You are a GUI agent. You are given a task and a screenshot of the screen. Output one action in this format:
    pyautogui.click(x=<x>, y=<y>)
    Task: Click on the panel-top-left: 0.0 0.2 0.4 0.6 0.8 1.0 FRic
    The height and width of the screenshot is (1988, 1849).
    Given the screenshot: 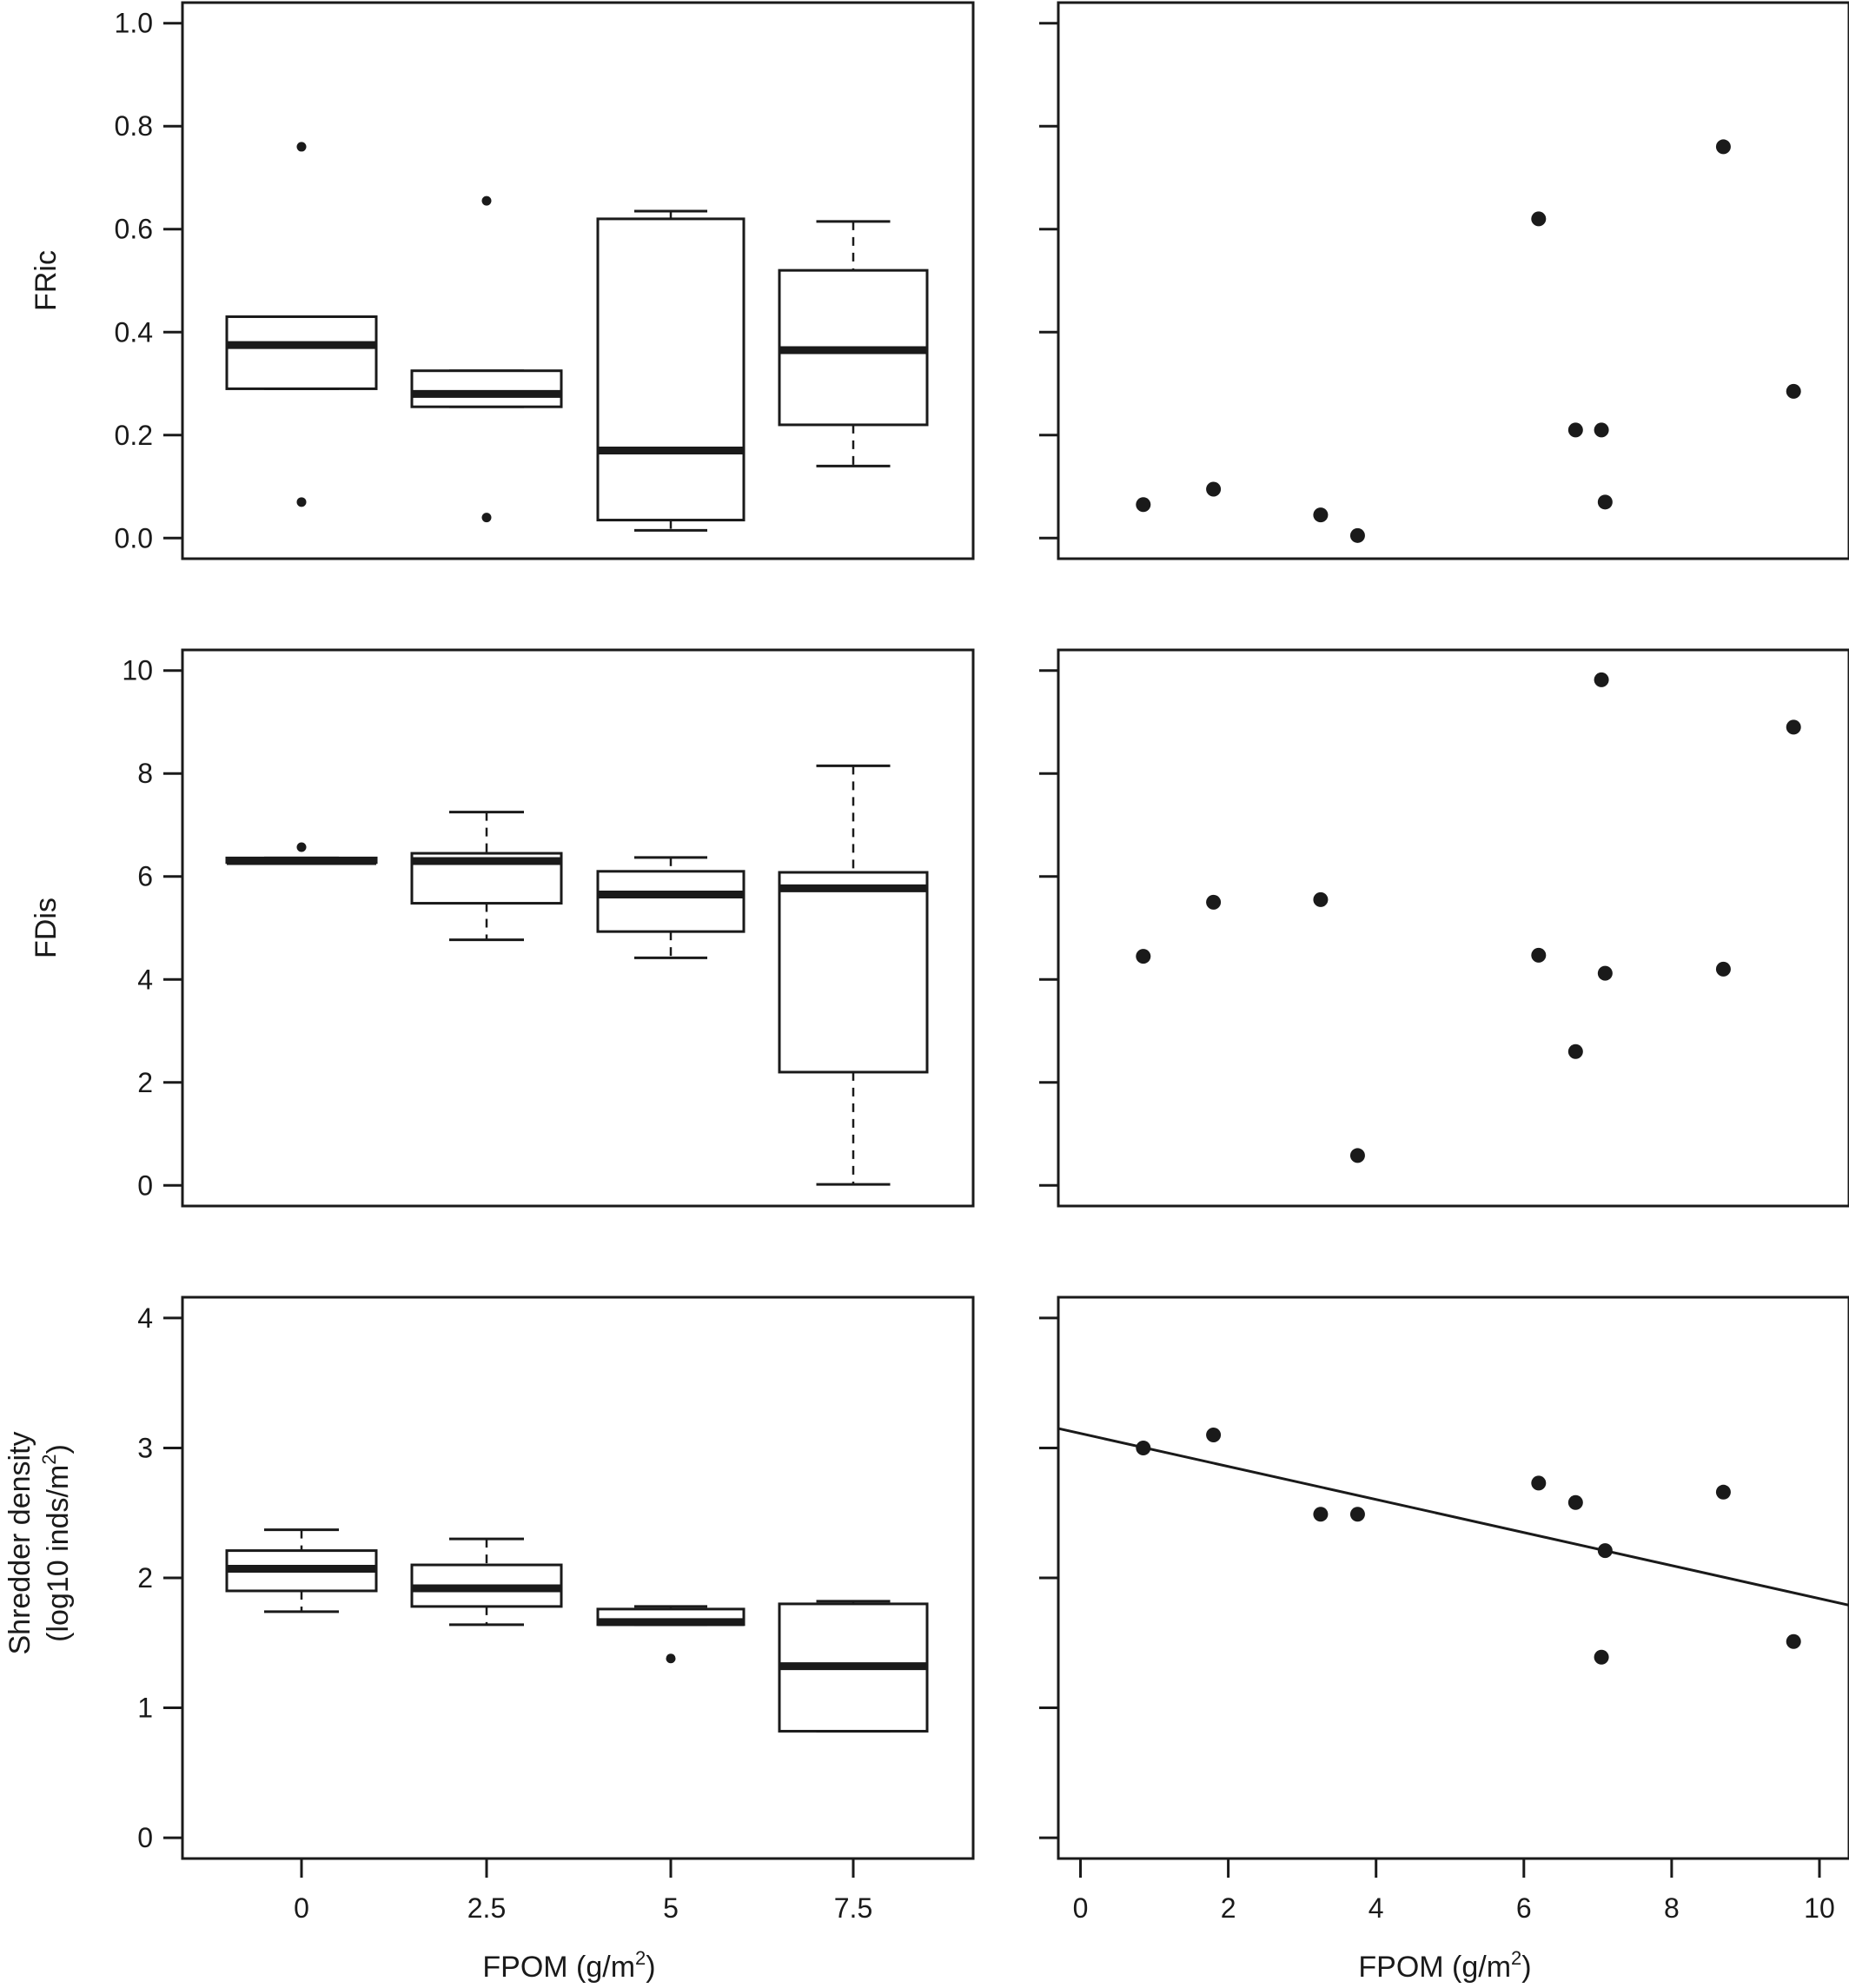 What is the action you would take?
    pyautogui.click(x=502, y=280)
    